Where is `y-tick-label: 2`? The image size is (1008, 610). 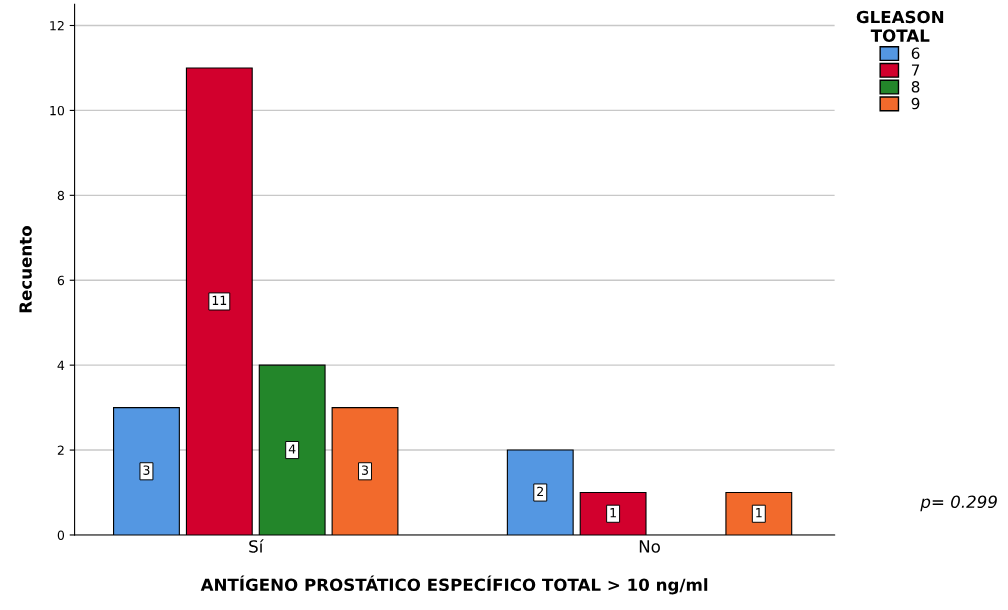
y-tick-label: 2 is located at coordinates (60, 450).